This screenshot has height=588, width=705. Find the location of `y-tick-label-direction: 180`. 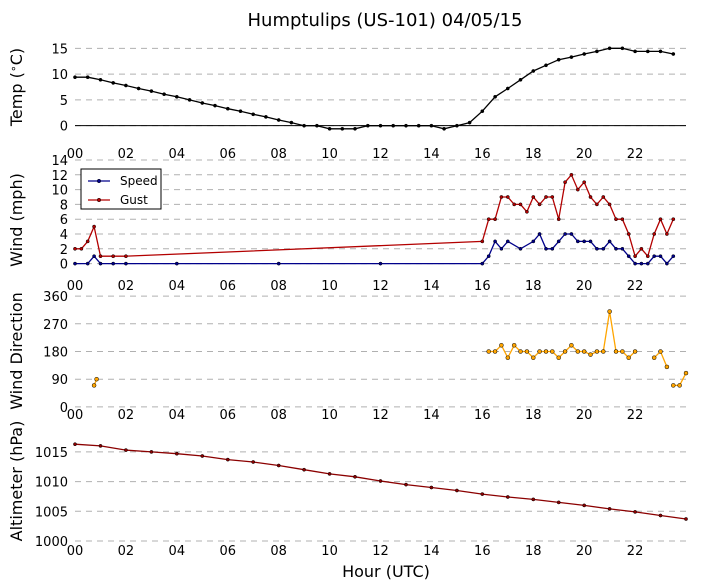

y-tick-label-direction: 180 is located at coordinates (55, 353).